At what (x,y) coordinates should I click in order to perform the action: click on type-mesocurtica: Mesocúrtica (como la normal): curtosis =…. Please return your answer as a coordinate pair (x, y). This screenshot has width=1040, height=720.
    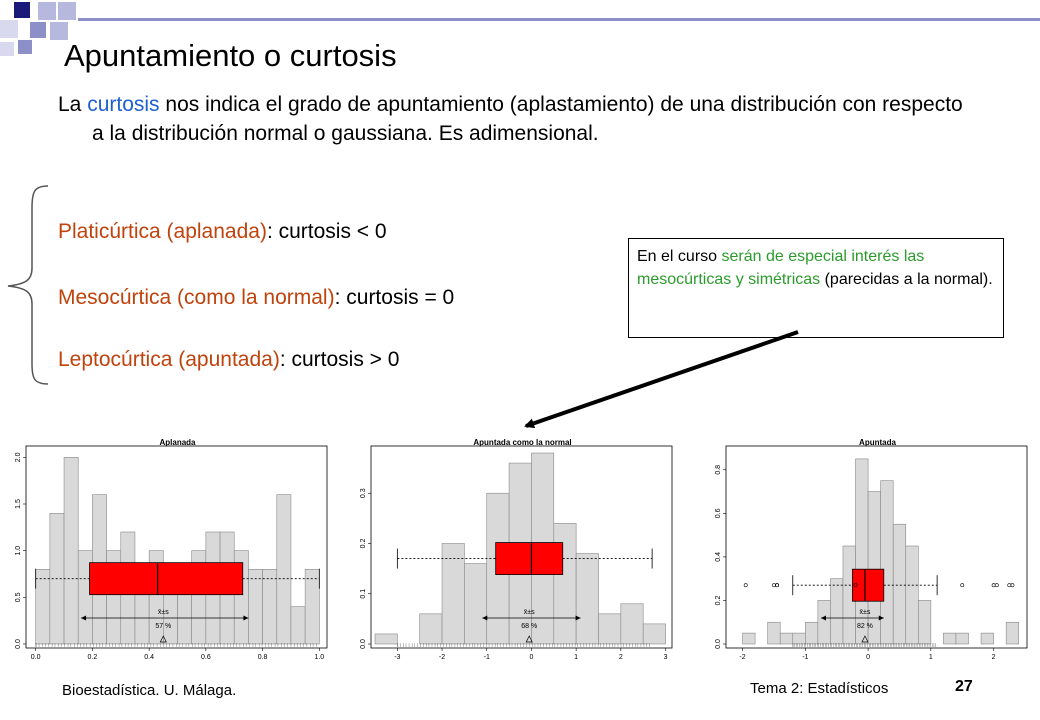
    Looking at the image, I should click on (256, 298).